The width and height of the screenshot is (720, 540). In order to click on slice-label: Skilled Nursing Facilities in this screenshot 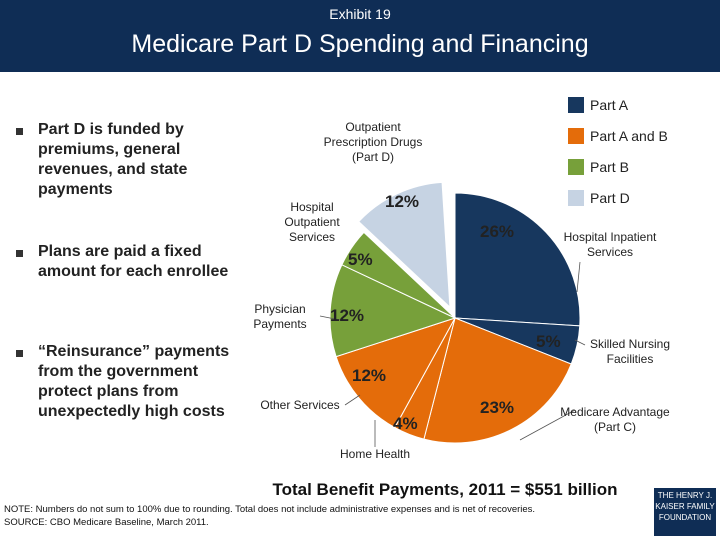, I will do `click(630, 351)`.